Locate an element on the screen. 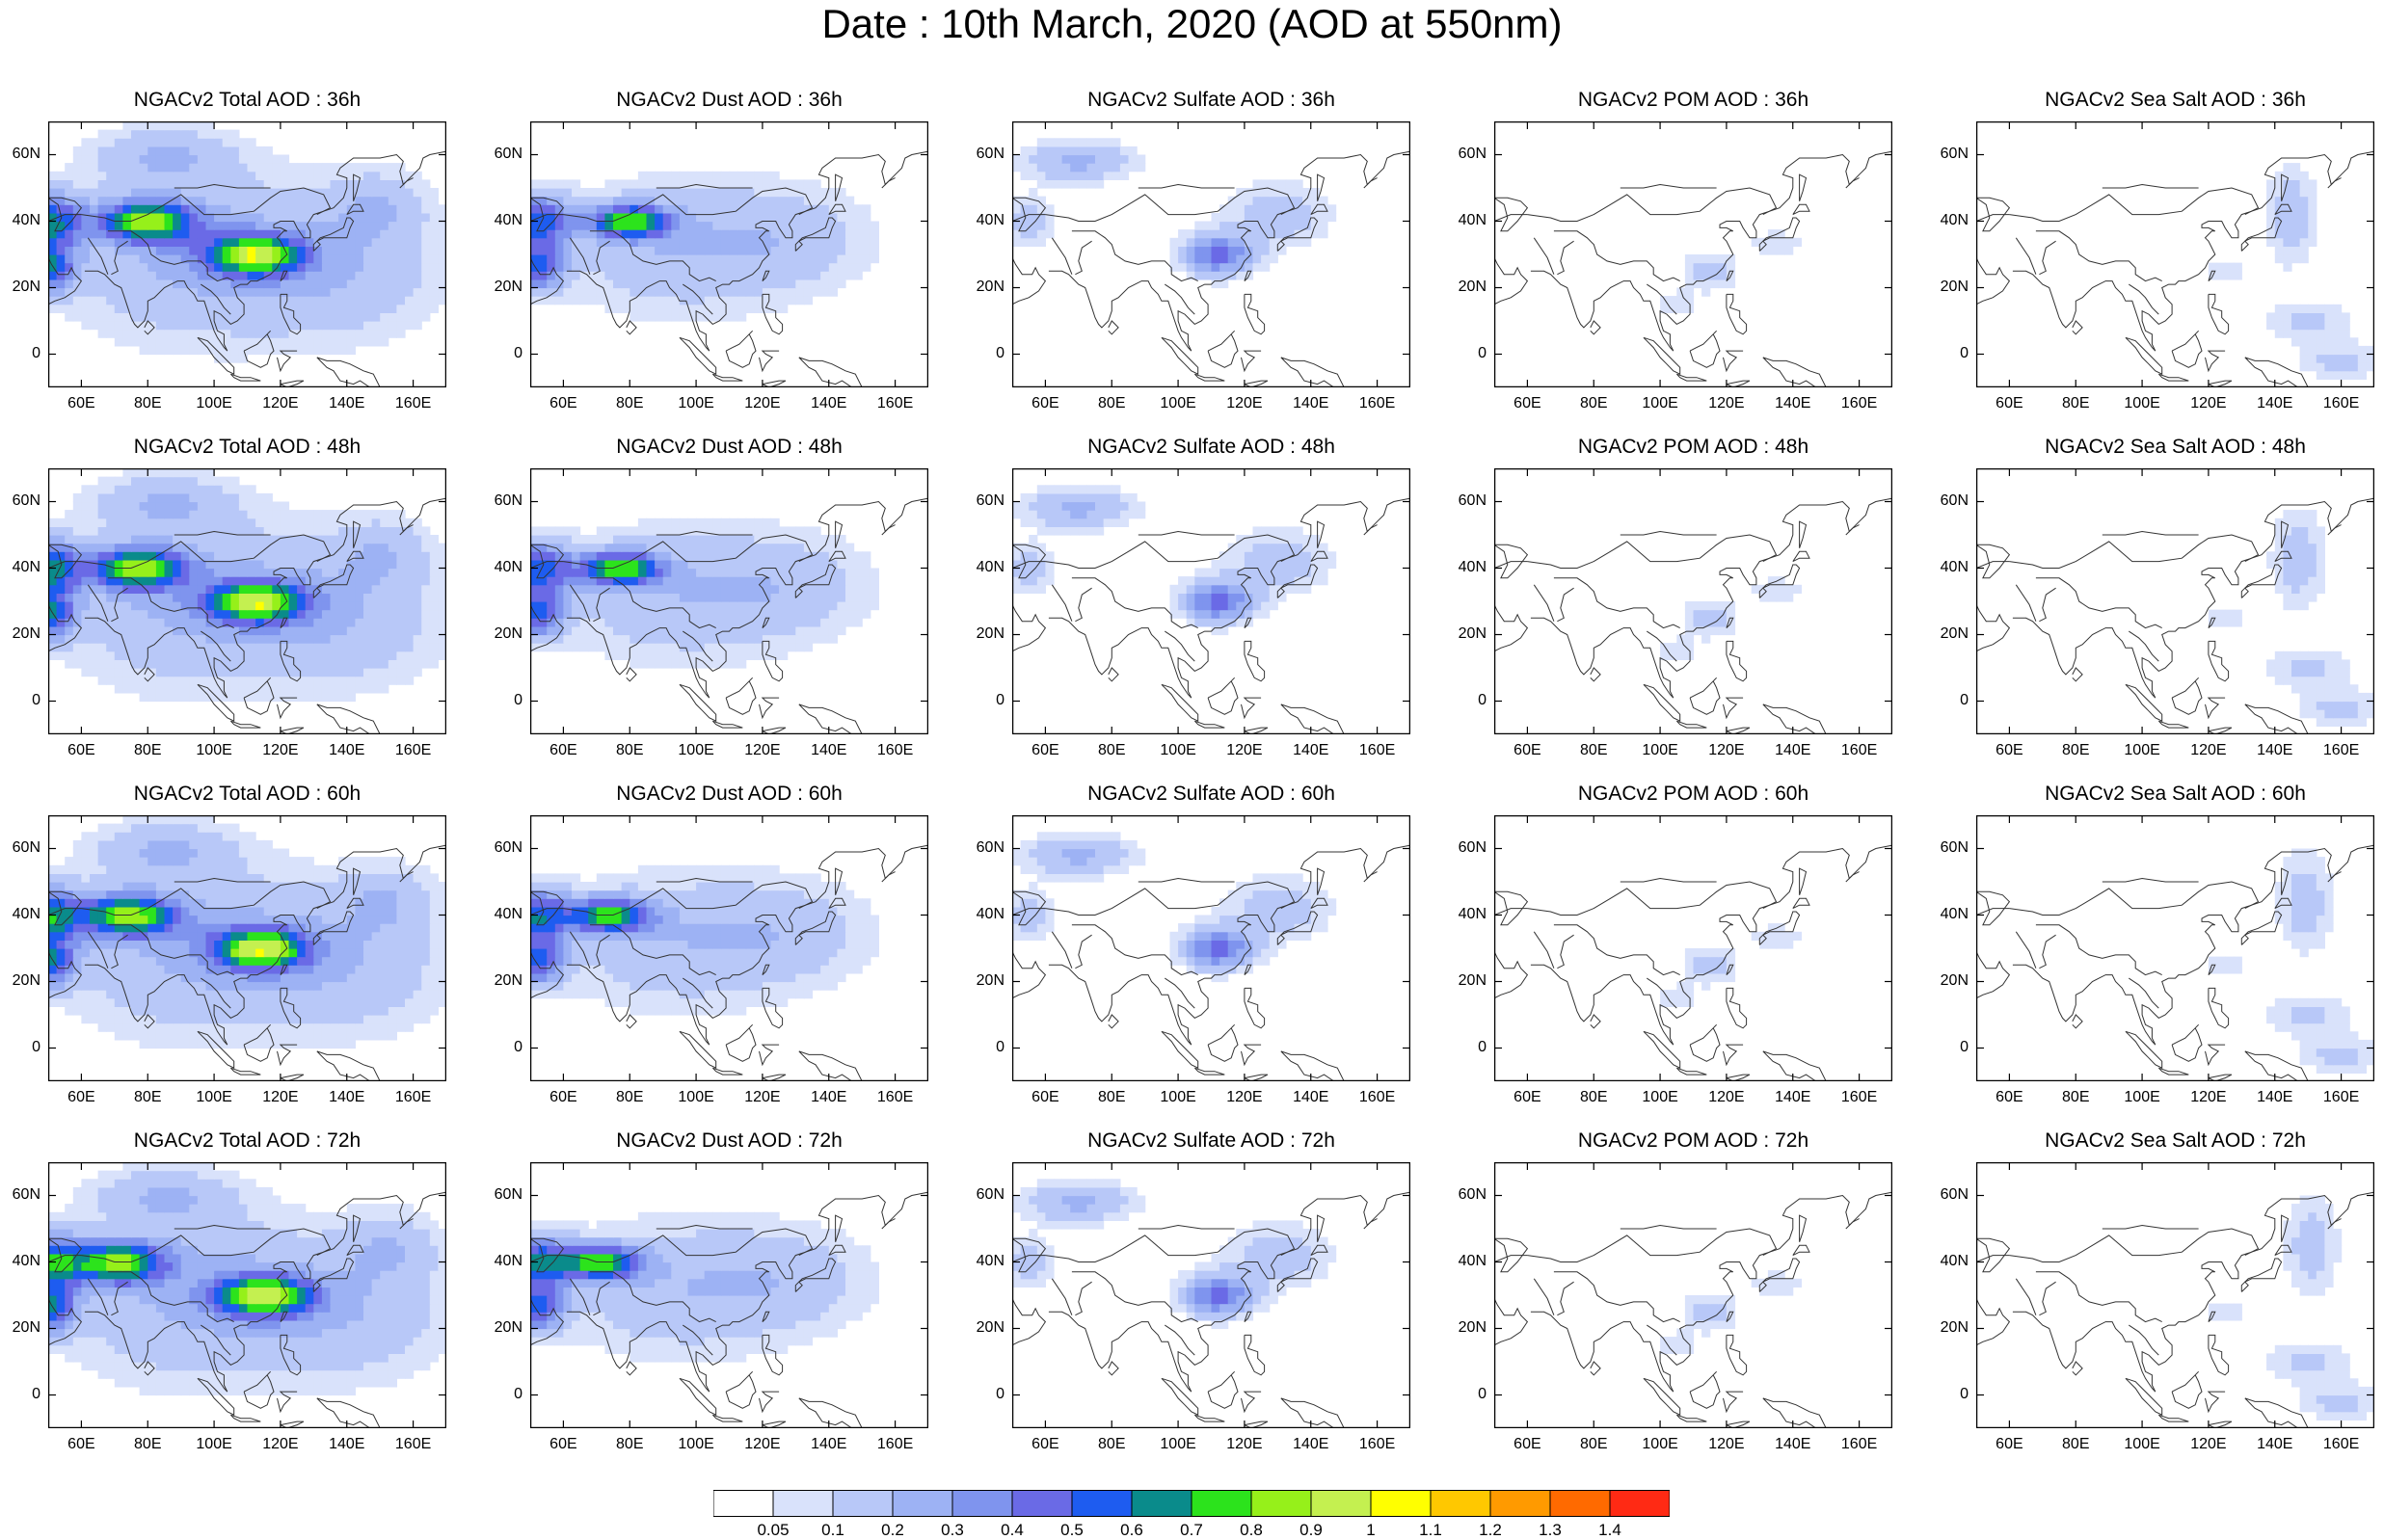  panel-title: NGACv2 Total AOD : 48h is located at coordinates (247, 447).